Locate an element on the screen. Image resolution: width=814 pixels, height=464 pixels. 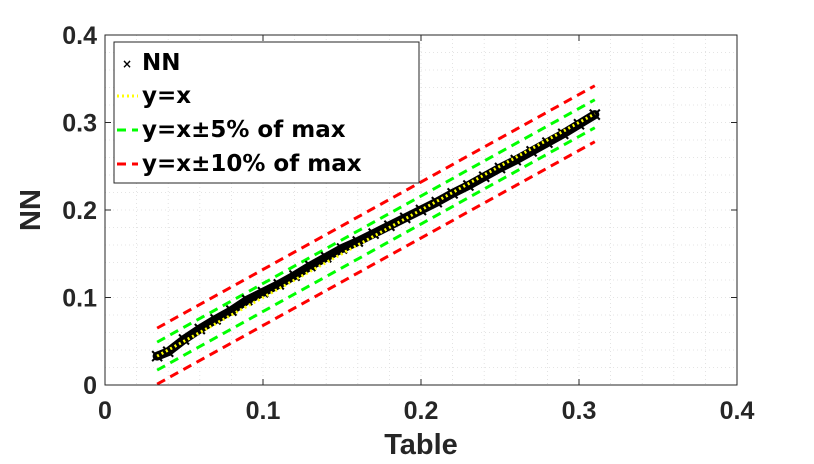
x-axis-title: Table is located at coordinates (421, 445).